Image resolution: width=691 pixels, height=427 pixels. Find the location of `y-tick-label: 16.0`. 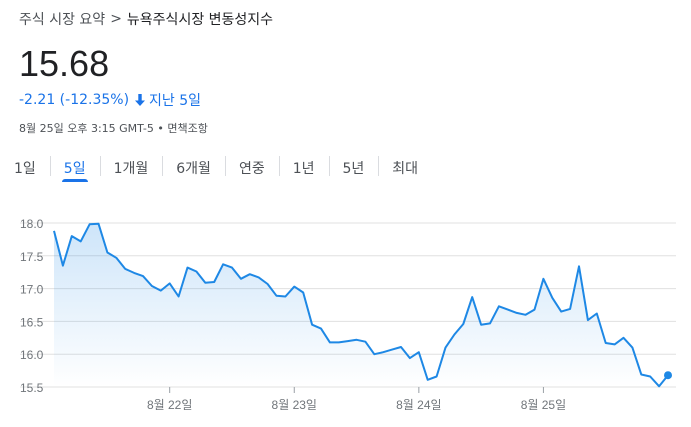

y-tick-label: 16.0 is located at coordinates (32, 355).